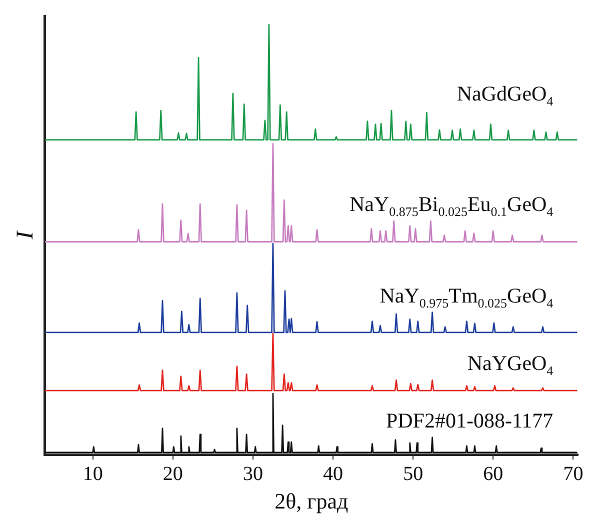 The width and height of the screenshot is (598, 530). What do you see at coordinates (172, 473) in the screenshot?
I see `x-tick-label: 20` at bounding box center [172, 473].